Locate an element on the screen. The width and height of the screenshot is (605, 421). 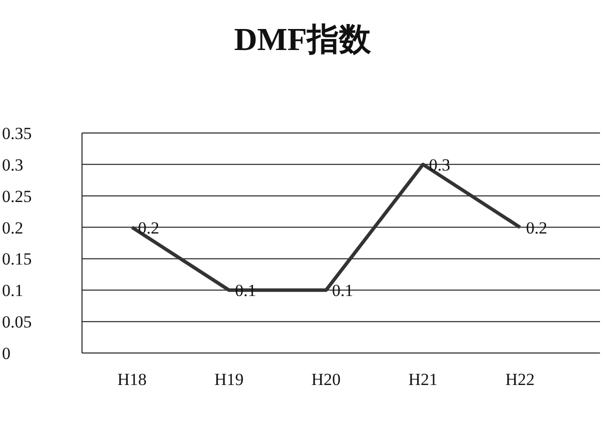
x-tick-label: H18 is located at coordinates (132, 380).